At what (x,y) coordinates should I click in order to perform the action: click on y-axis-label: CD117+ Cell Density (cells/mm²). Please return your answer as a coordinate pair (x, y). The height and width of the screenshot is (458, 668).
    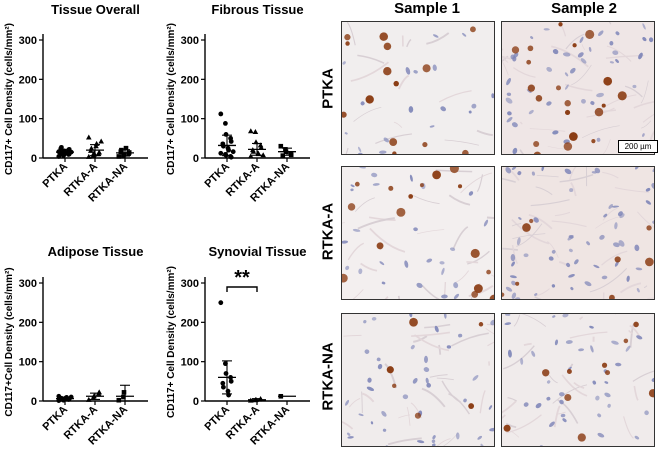
    Looking at the image, I should click on (9, 99).